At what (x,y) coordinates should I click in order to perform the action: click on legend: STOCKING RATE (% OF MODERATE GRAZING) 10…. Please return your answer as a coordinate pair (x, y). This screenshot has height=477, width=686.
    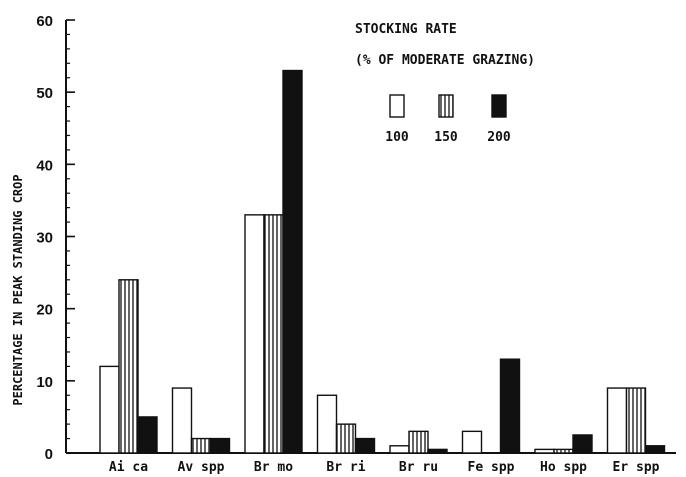
    Looking at the image, I should click on (445, 83).